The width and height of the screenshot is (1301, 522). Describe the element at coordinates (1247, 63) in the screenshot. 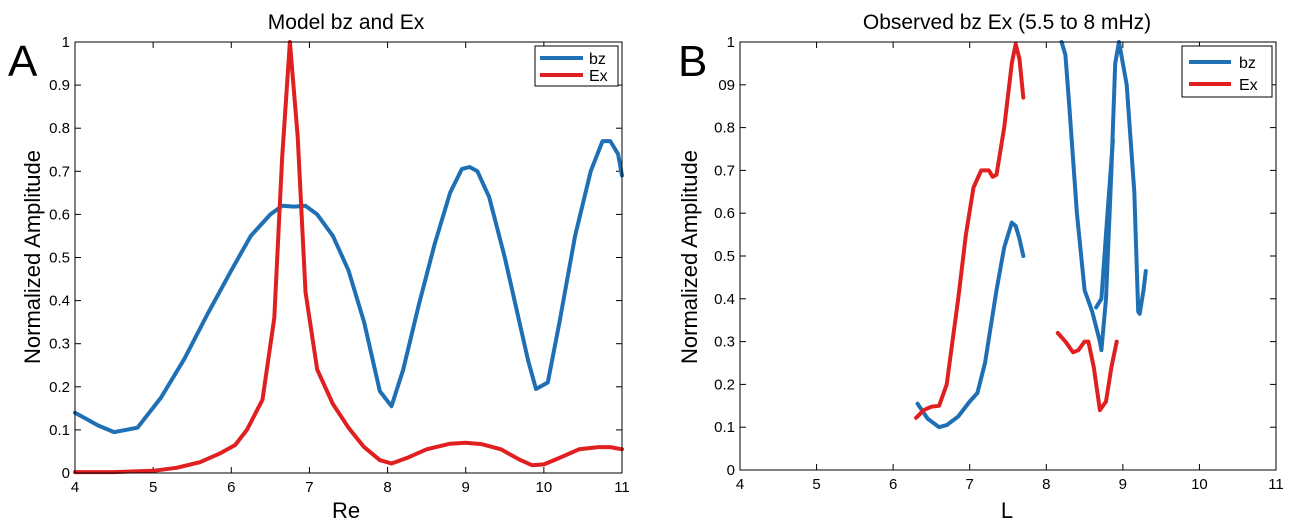

I see `panel-b-legend-label-bz: bz` at that location.